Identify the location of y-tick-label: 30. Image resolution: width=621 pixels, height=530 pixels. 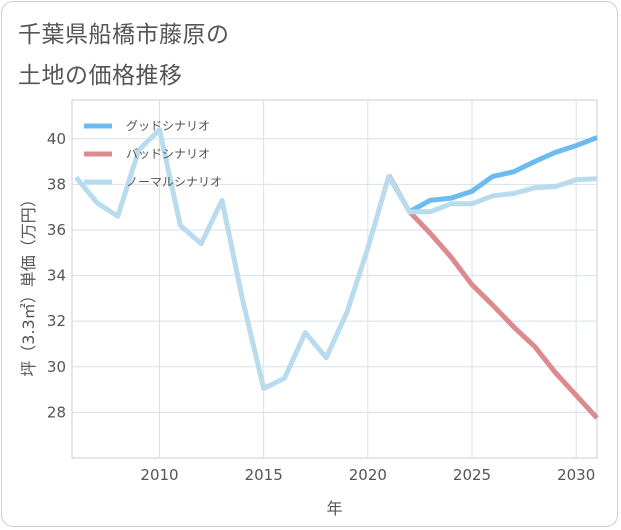
(56, 367).